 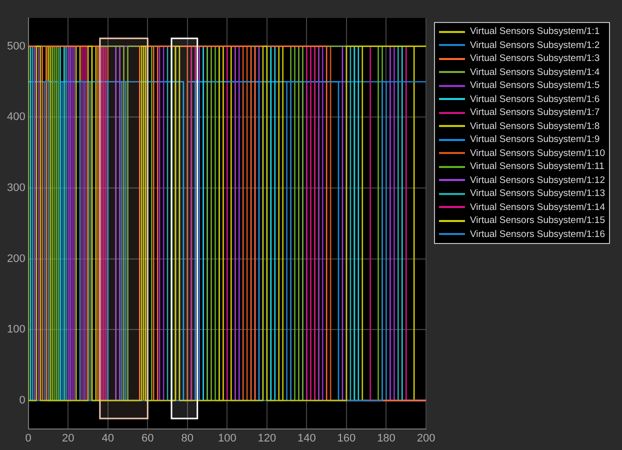 I want to click on x-tick-label: 140, so click(x=307, y=438).